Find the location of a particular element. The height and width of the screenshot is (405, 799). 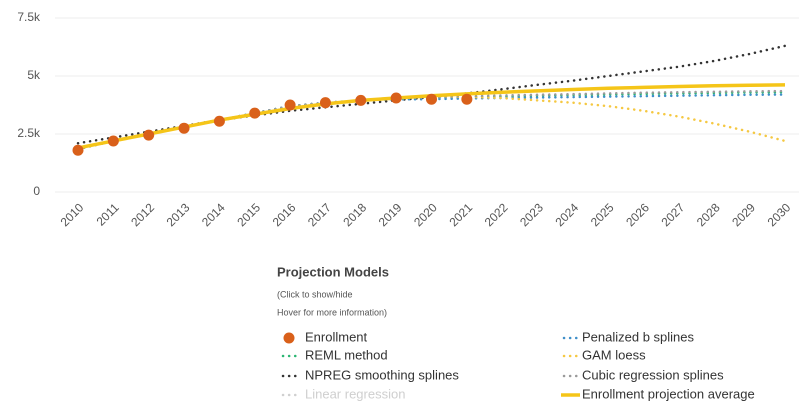

x-tick-label: 2029 is located at coordinates (743, 214).